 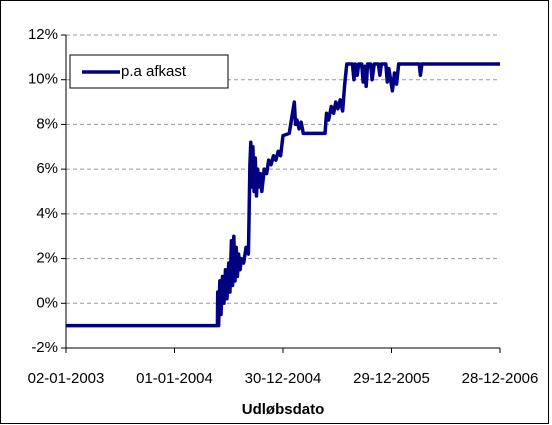 What do you see at coordinates (283, 378) in the screenshot?
I see `x-tick-label: 30-12-2004` at bounding box center [283, 378].